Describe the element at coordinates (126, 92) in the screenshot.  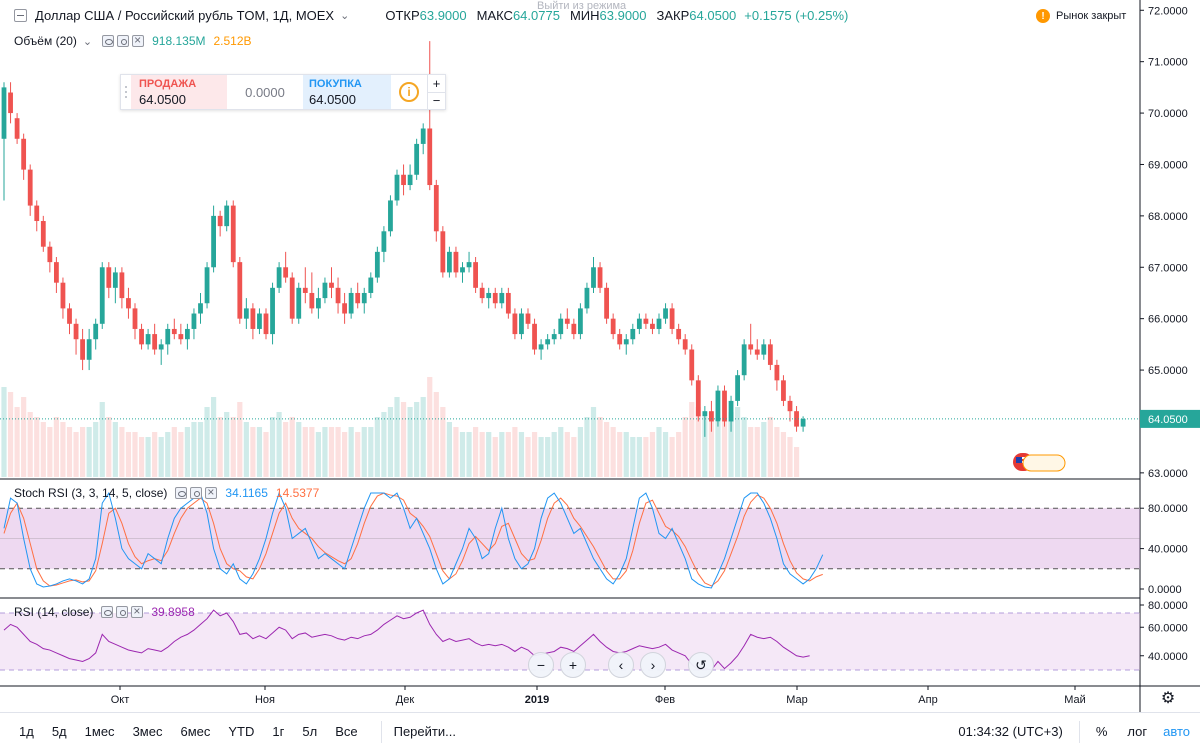
I see `drag-handle` at that location.